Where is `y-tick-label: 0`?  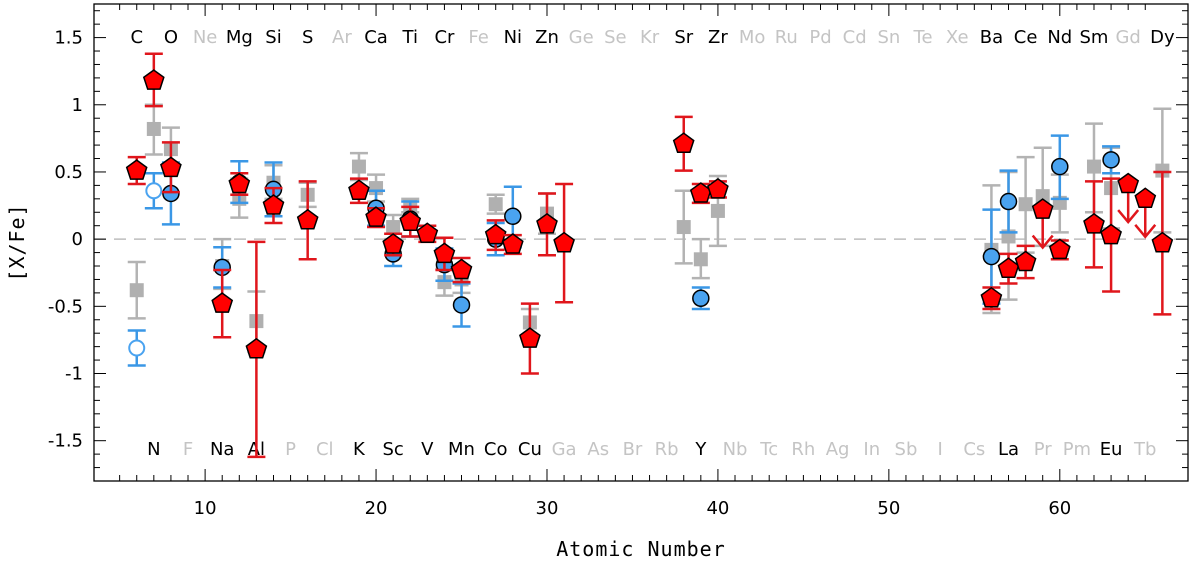 y-tick-label: 0 is located at coordinates (77, 239).